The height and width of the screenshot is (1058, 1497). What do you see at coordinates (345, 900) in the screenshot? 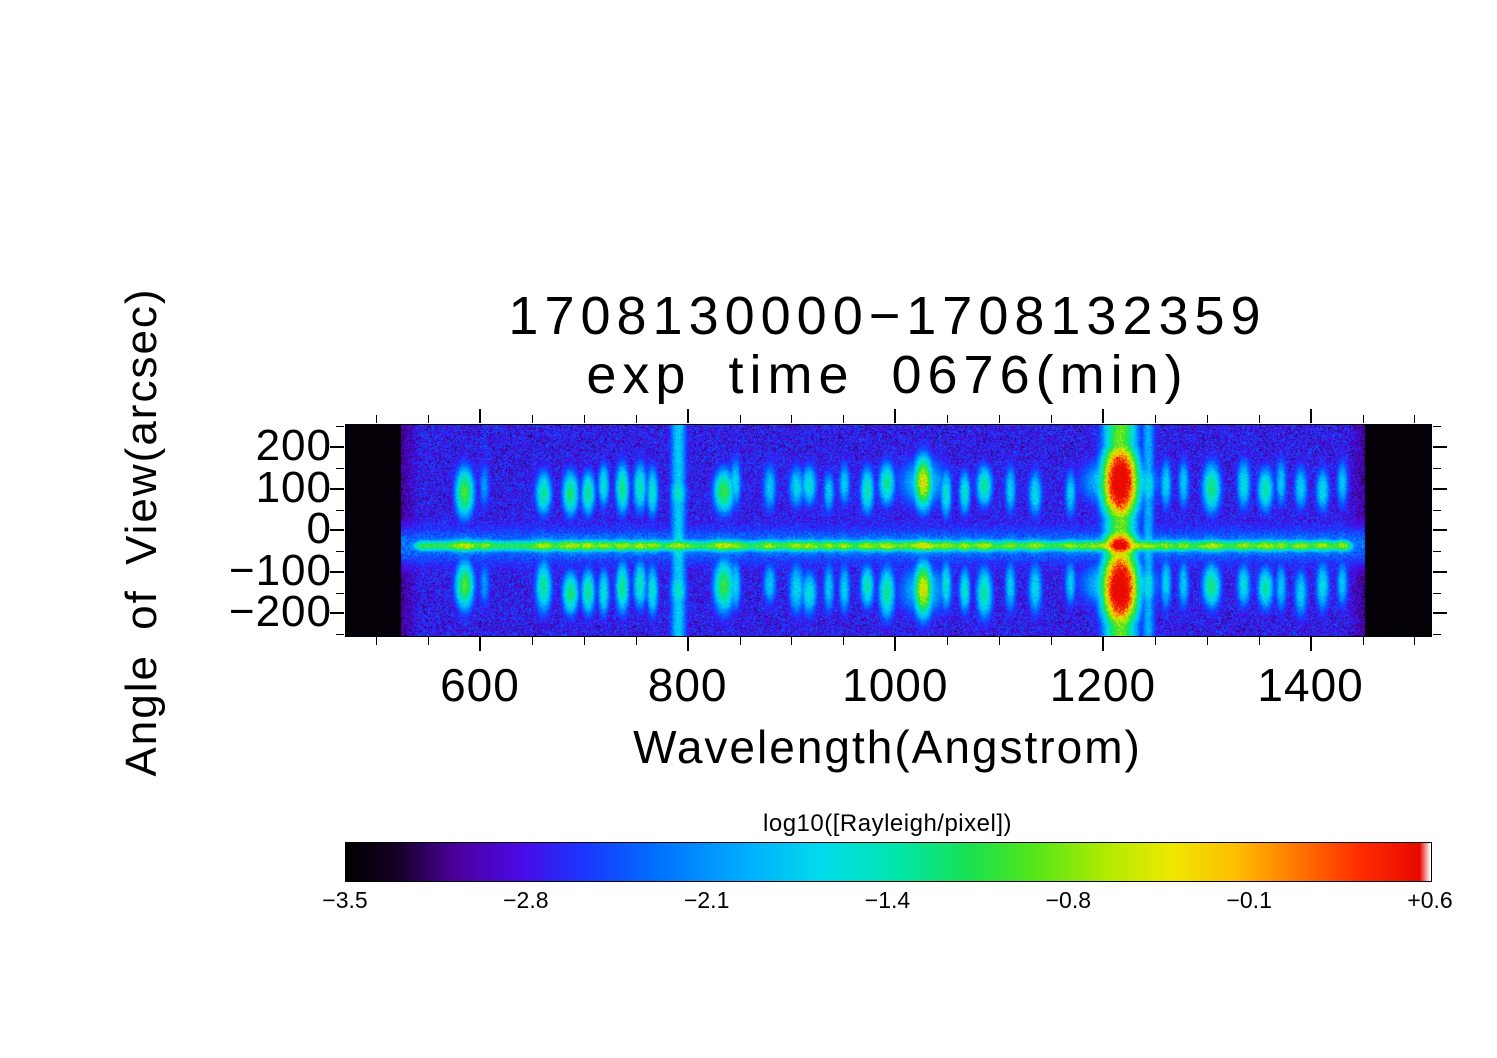
I see `colorbar-tick-label: −3.5` at bounding box center [345, 900].